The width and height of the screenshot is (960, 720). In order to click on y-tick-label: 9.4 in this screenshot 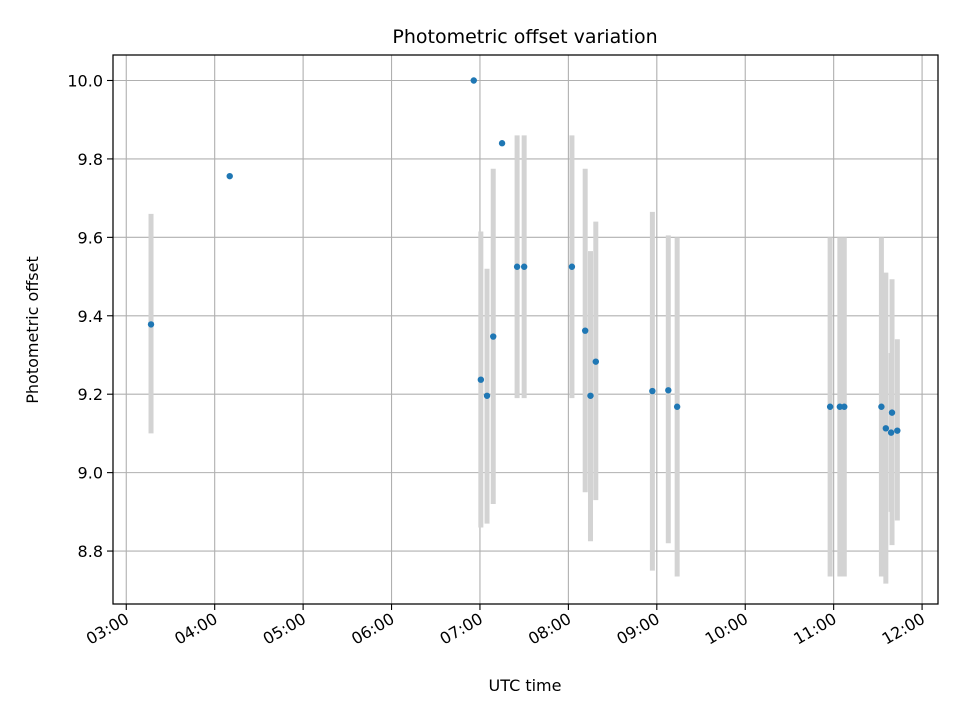, I will do `click(90, 316)`.